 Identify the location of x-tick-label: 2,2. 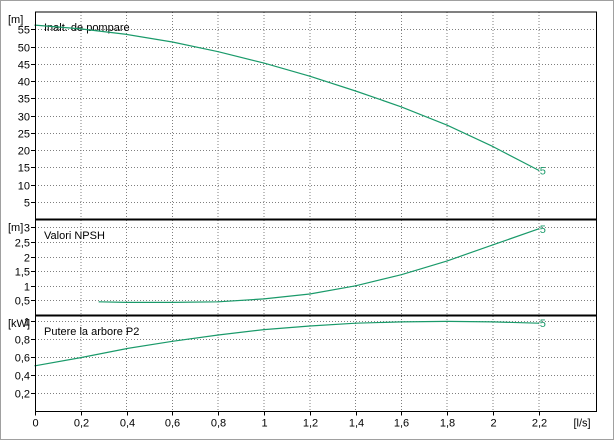
(539, 424).